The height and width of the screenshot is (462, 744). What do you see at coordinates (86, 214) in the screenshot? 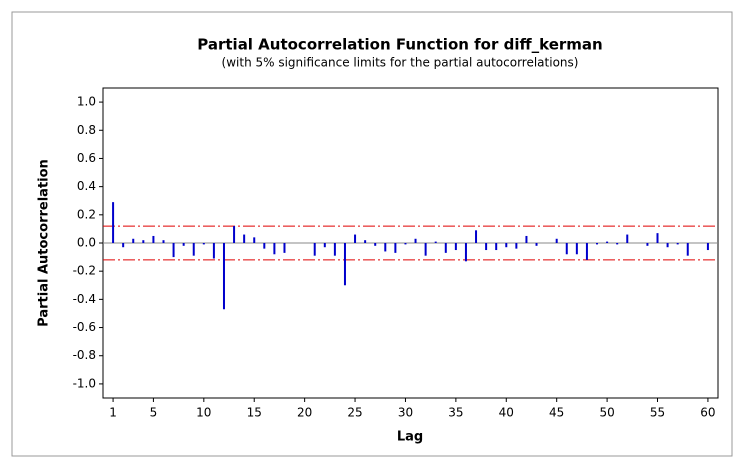
I see `y-tick-label: 0.2` at bounding box center [86, 214].